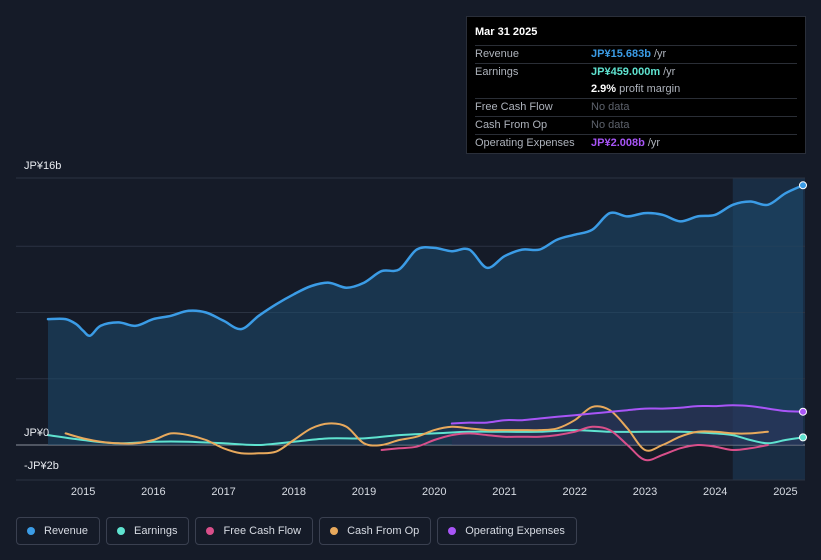 This screenshot has height=560, width=821. I want to click on tooltip-earnings-unit: /yr, so click(669, 72).